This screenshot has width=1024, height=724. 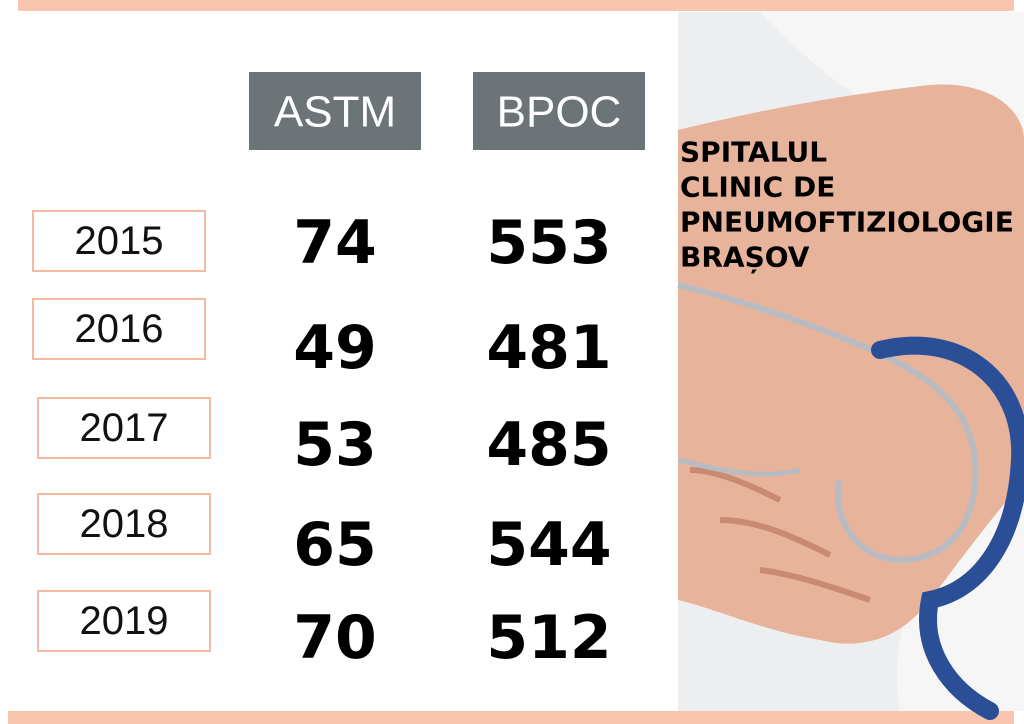 What do you see at coordinates (745, 257) in the screenshot?
I see `hospital-line: BRAȘOV` at bounding box center [745, 257].